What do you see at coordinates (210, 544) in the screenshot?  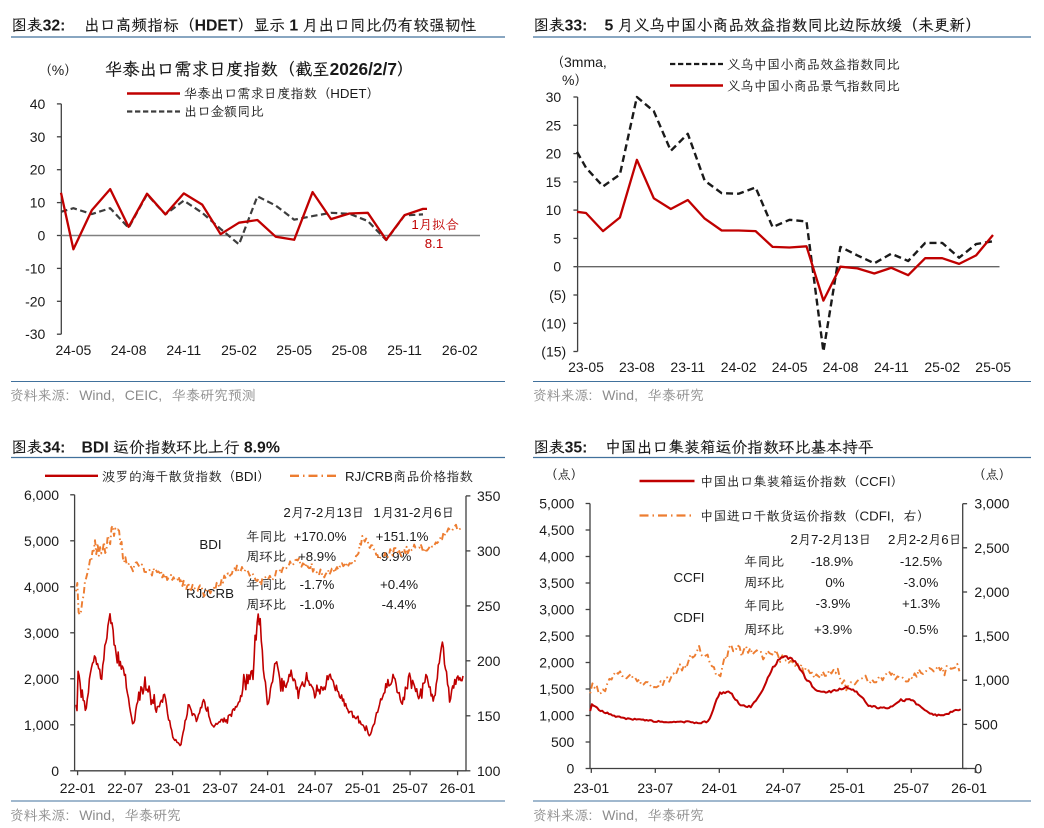 I see `svg-text: BDI` at bounding box center [210, 544].